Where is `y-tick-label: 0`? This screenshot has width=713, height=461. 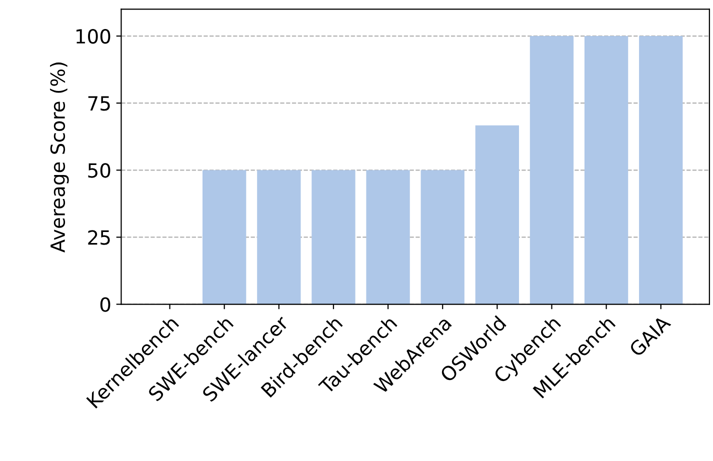
y-tick-label: 0 is located at coordinates (105, 304).